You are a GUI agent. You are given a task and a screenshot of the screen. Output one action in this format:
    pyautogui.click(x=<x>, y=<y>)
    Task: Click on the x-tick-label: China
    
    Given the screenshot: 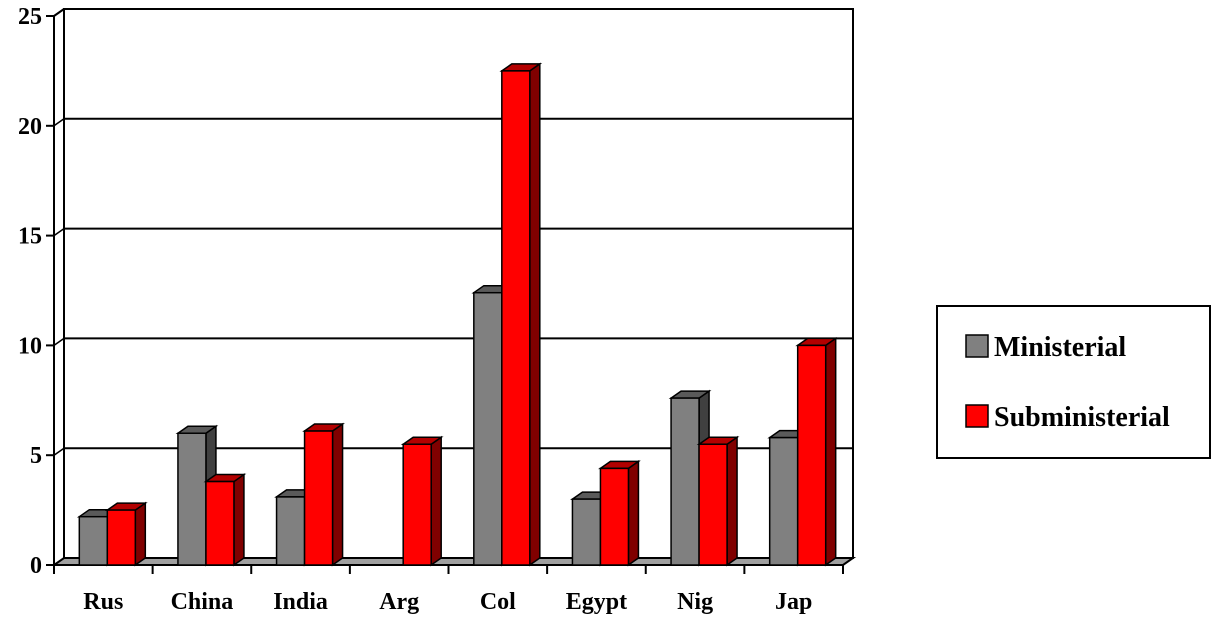 What is the action you would take?
    pyautogui.click(x=202, y=602)
    